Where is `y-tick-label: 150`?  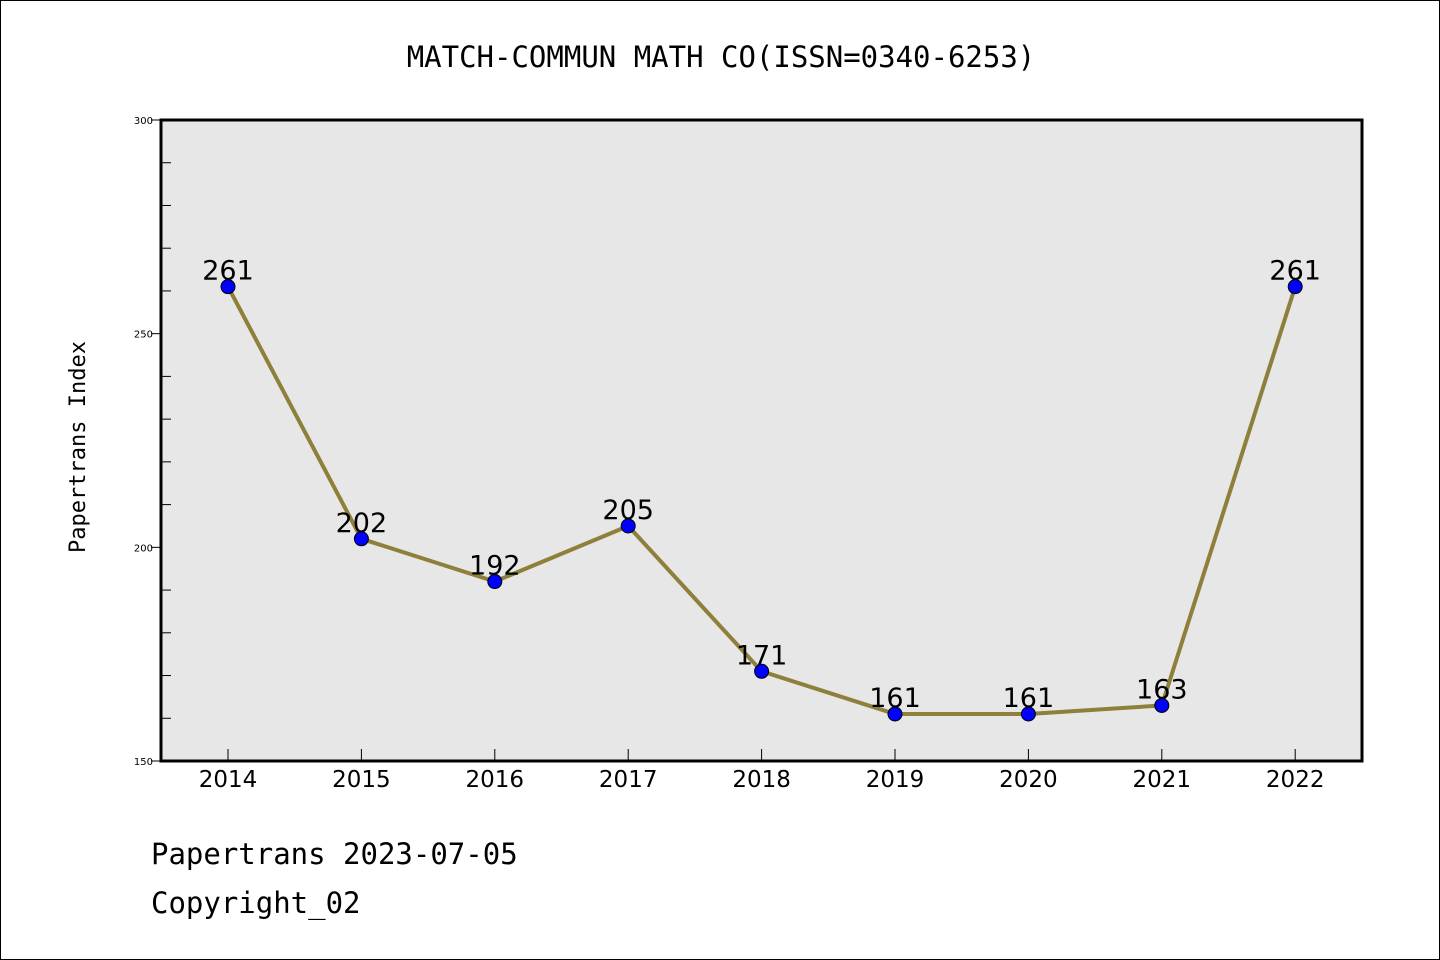 y-tick-label: 150 is located at coordinates (143, 762).